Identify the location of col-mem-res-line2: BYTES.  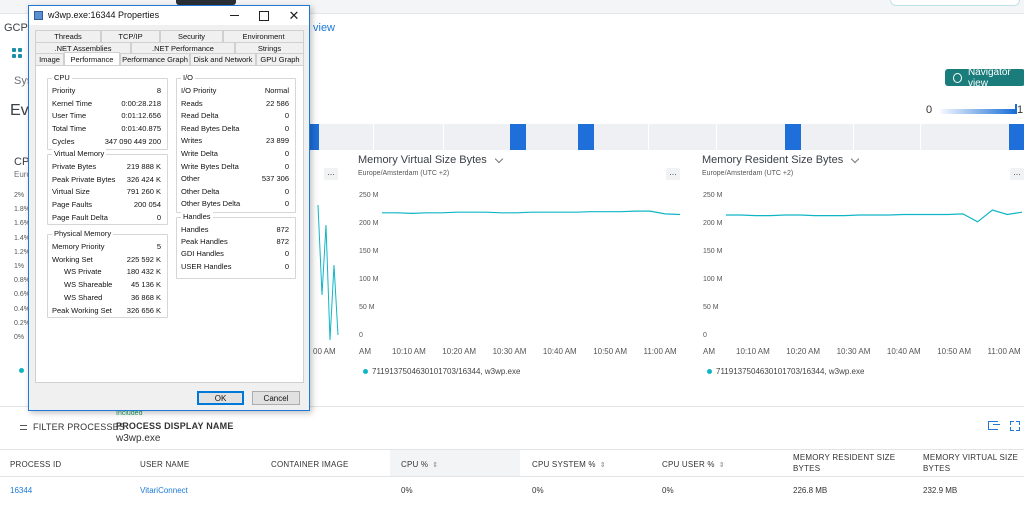
(807, 468).